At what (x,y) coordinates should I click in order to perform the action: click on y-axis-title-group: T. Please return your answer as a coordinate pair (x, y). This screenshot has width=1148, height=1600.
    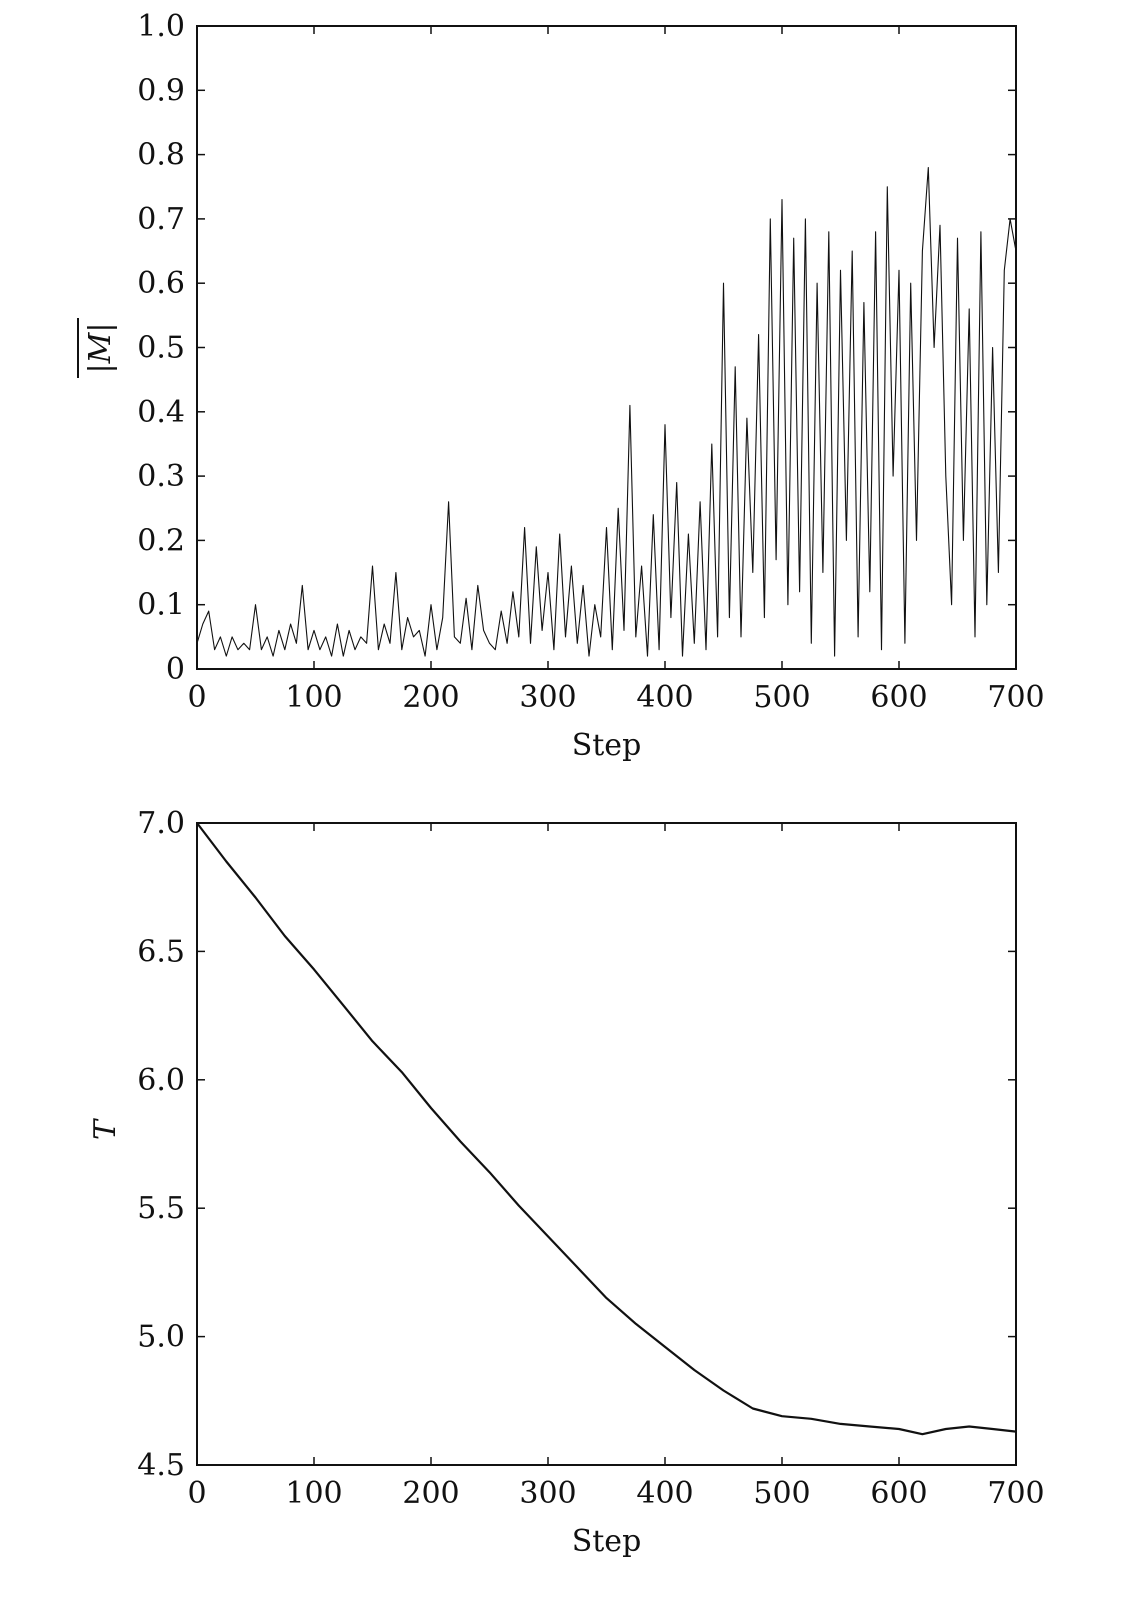
    Looking at the image, I should click on (105, 1129).